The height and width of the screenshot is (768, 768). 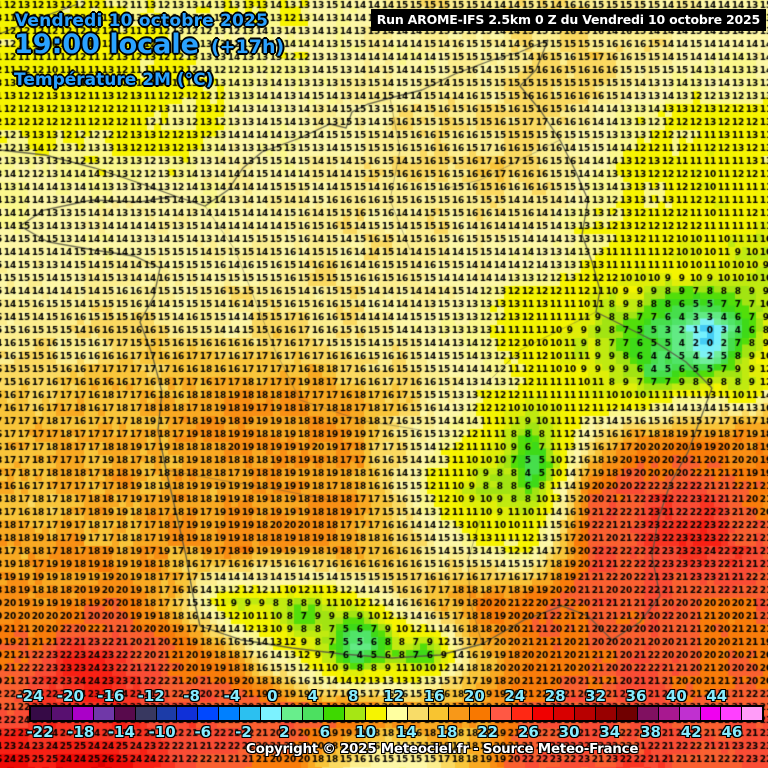 I want to click on legend-label-above: 36, so click(x=636, y=696).